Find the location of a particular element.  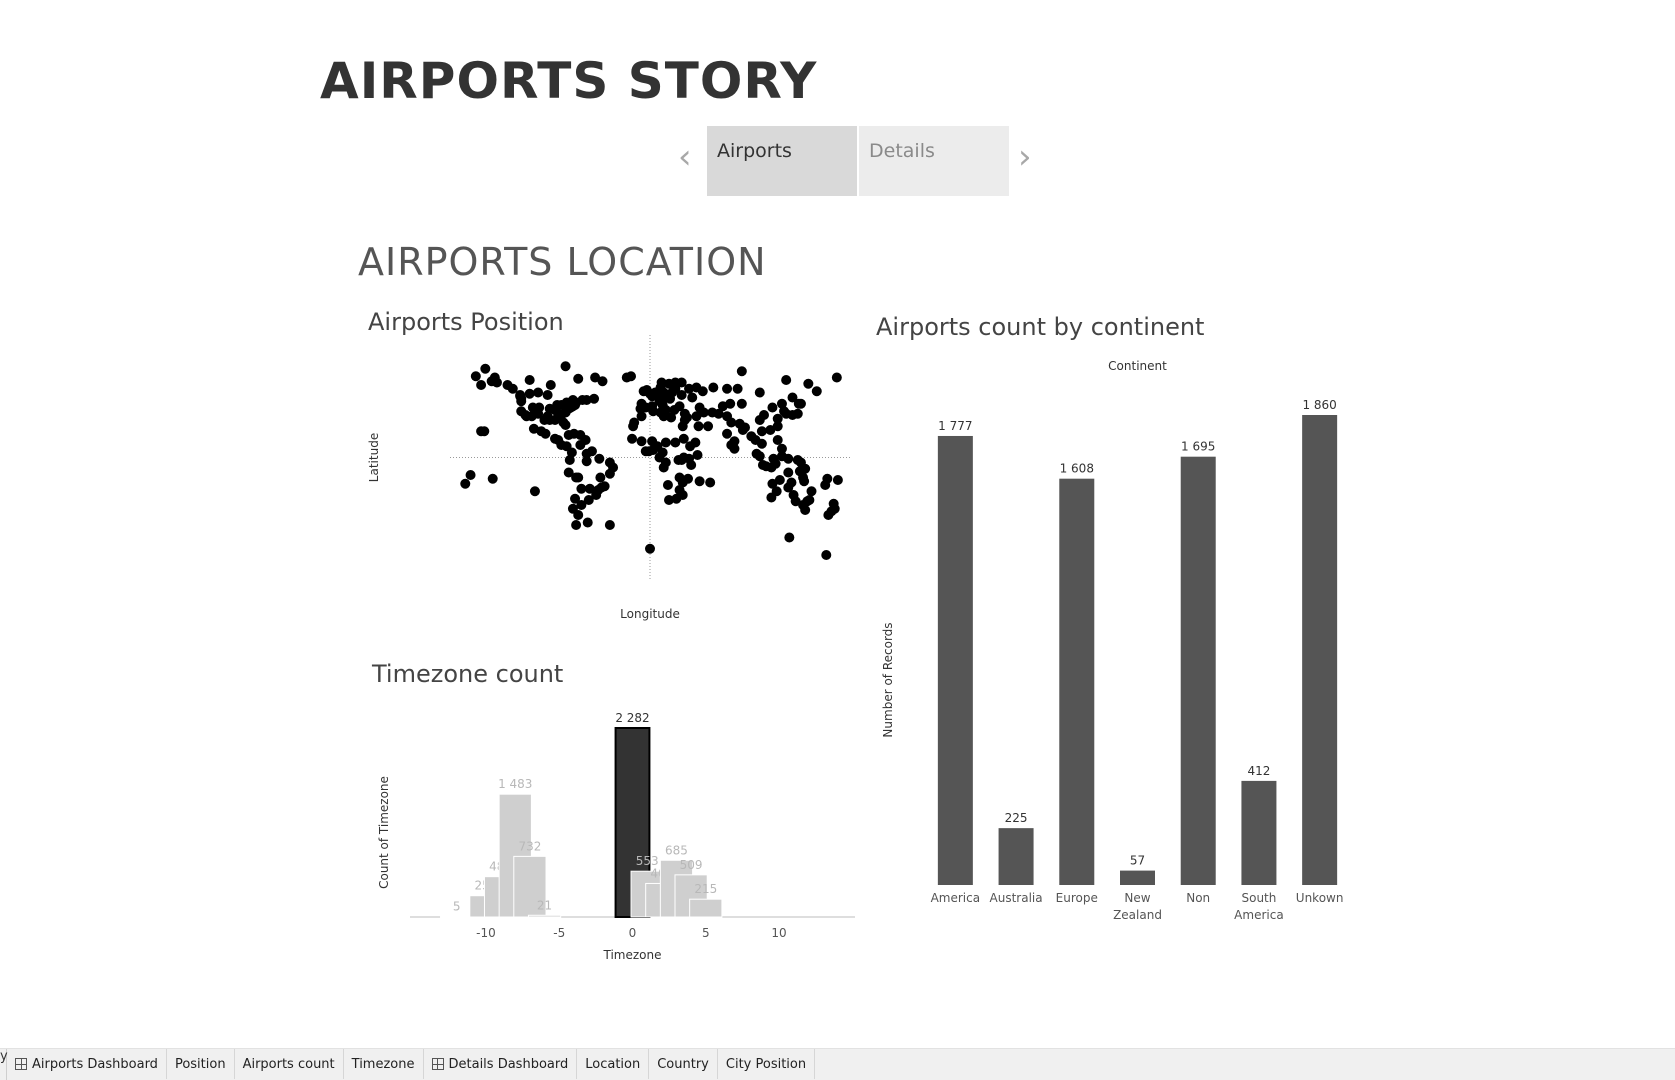

sheet-tab-city-position: City Position is located at coordinates (767, 1064).